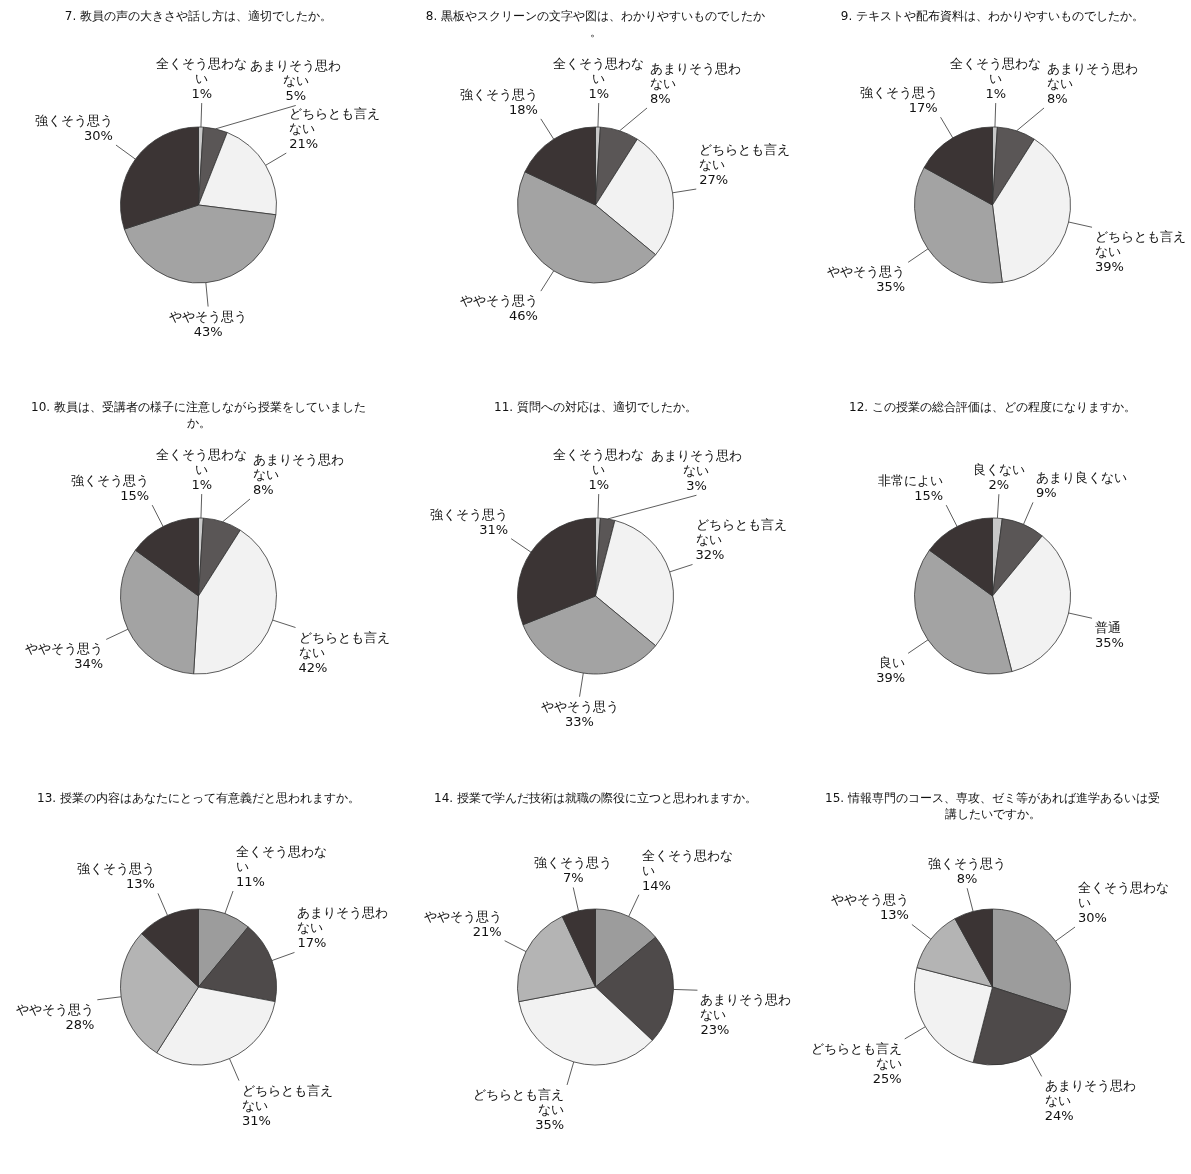 This screenshot has height=1174, width=1191. I want to click on title: 13. 授業の内容はあなたにとって有意義だと思われますか。, so click(198, 798).